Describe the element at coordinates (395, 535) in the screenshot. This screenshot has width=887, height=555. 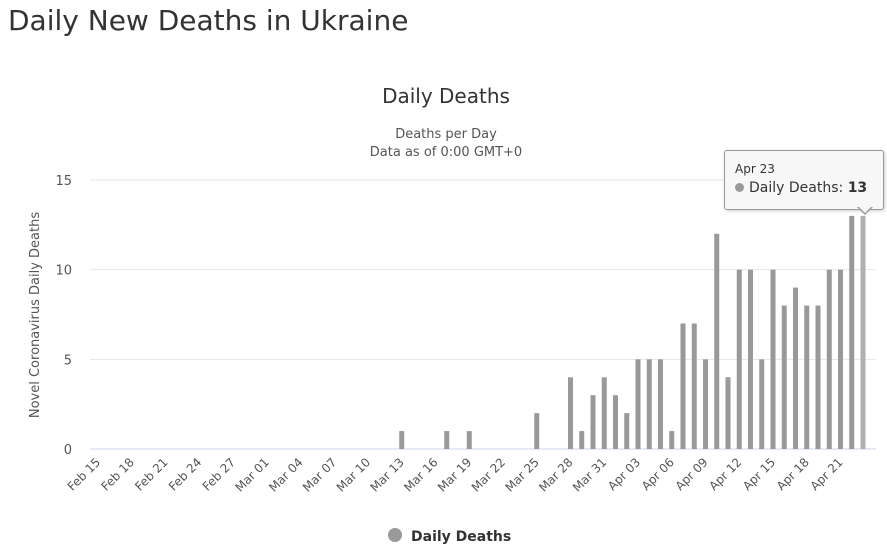
I see `legend-marker` at that location.